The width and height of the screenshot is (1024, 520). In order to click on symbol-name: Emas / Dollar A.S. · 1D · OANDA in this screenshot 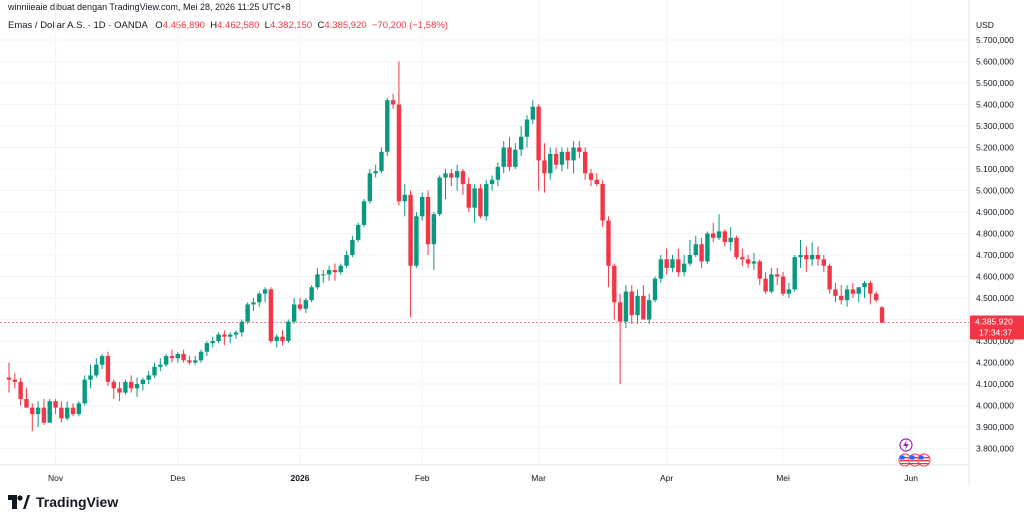, I will do `click(78, 25)`.